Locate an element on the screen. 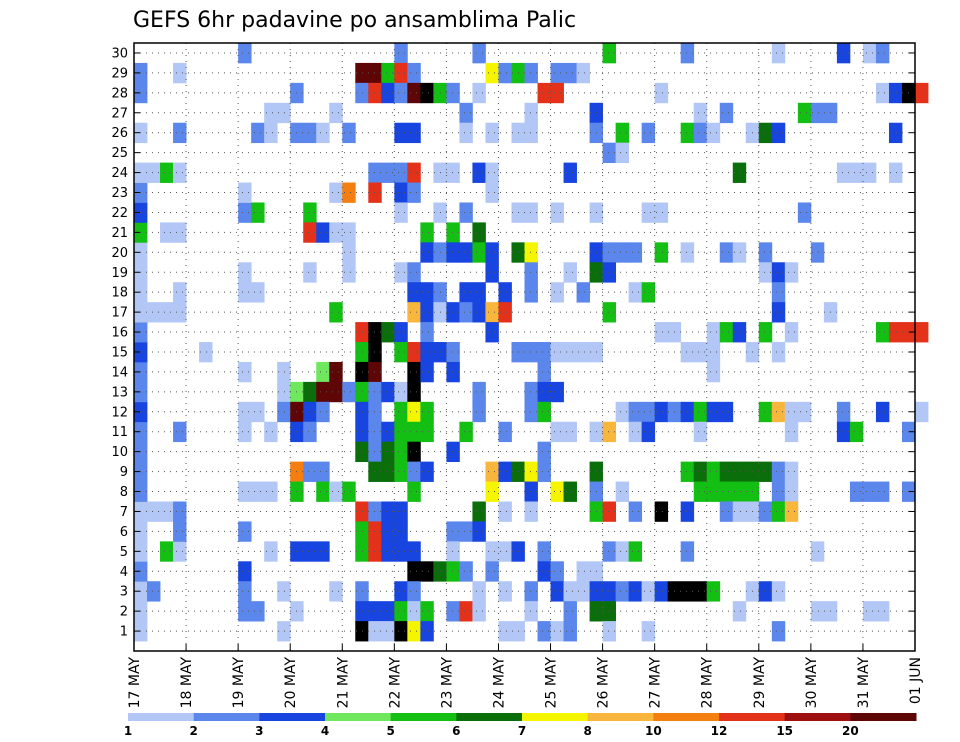 This screenshot has height=742, width=960. y-tick-label: 15 is located at coordinates (119, 352).